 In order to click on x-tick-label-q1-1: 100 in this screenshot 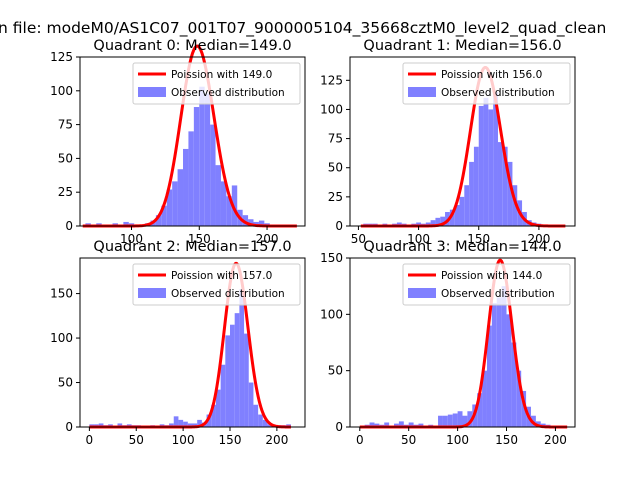, I will do `click(418, 239)`.